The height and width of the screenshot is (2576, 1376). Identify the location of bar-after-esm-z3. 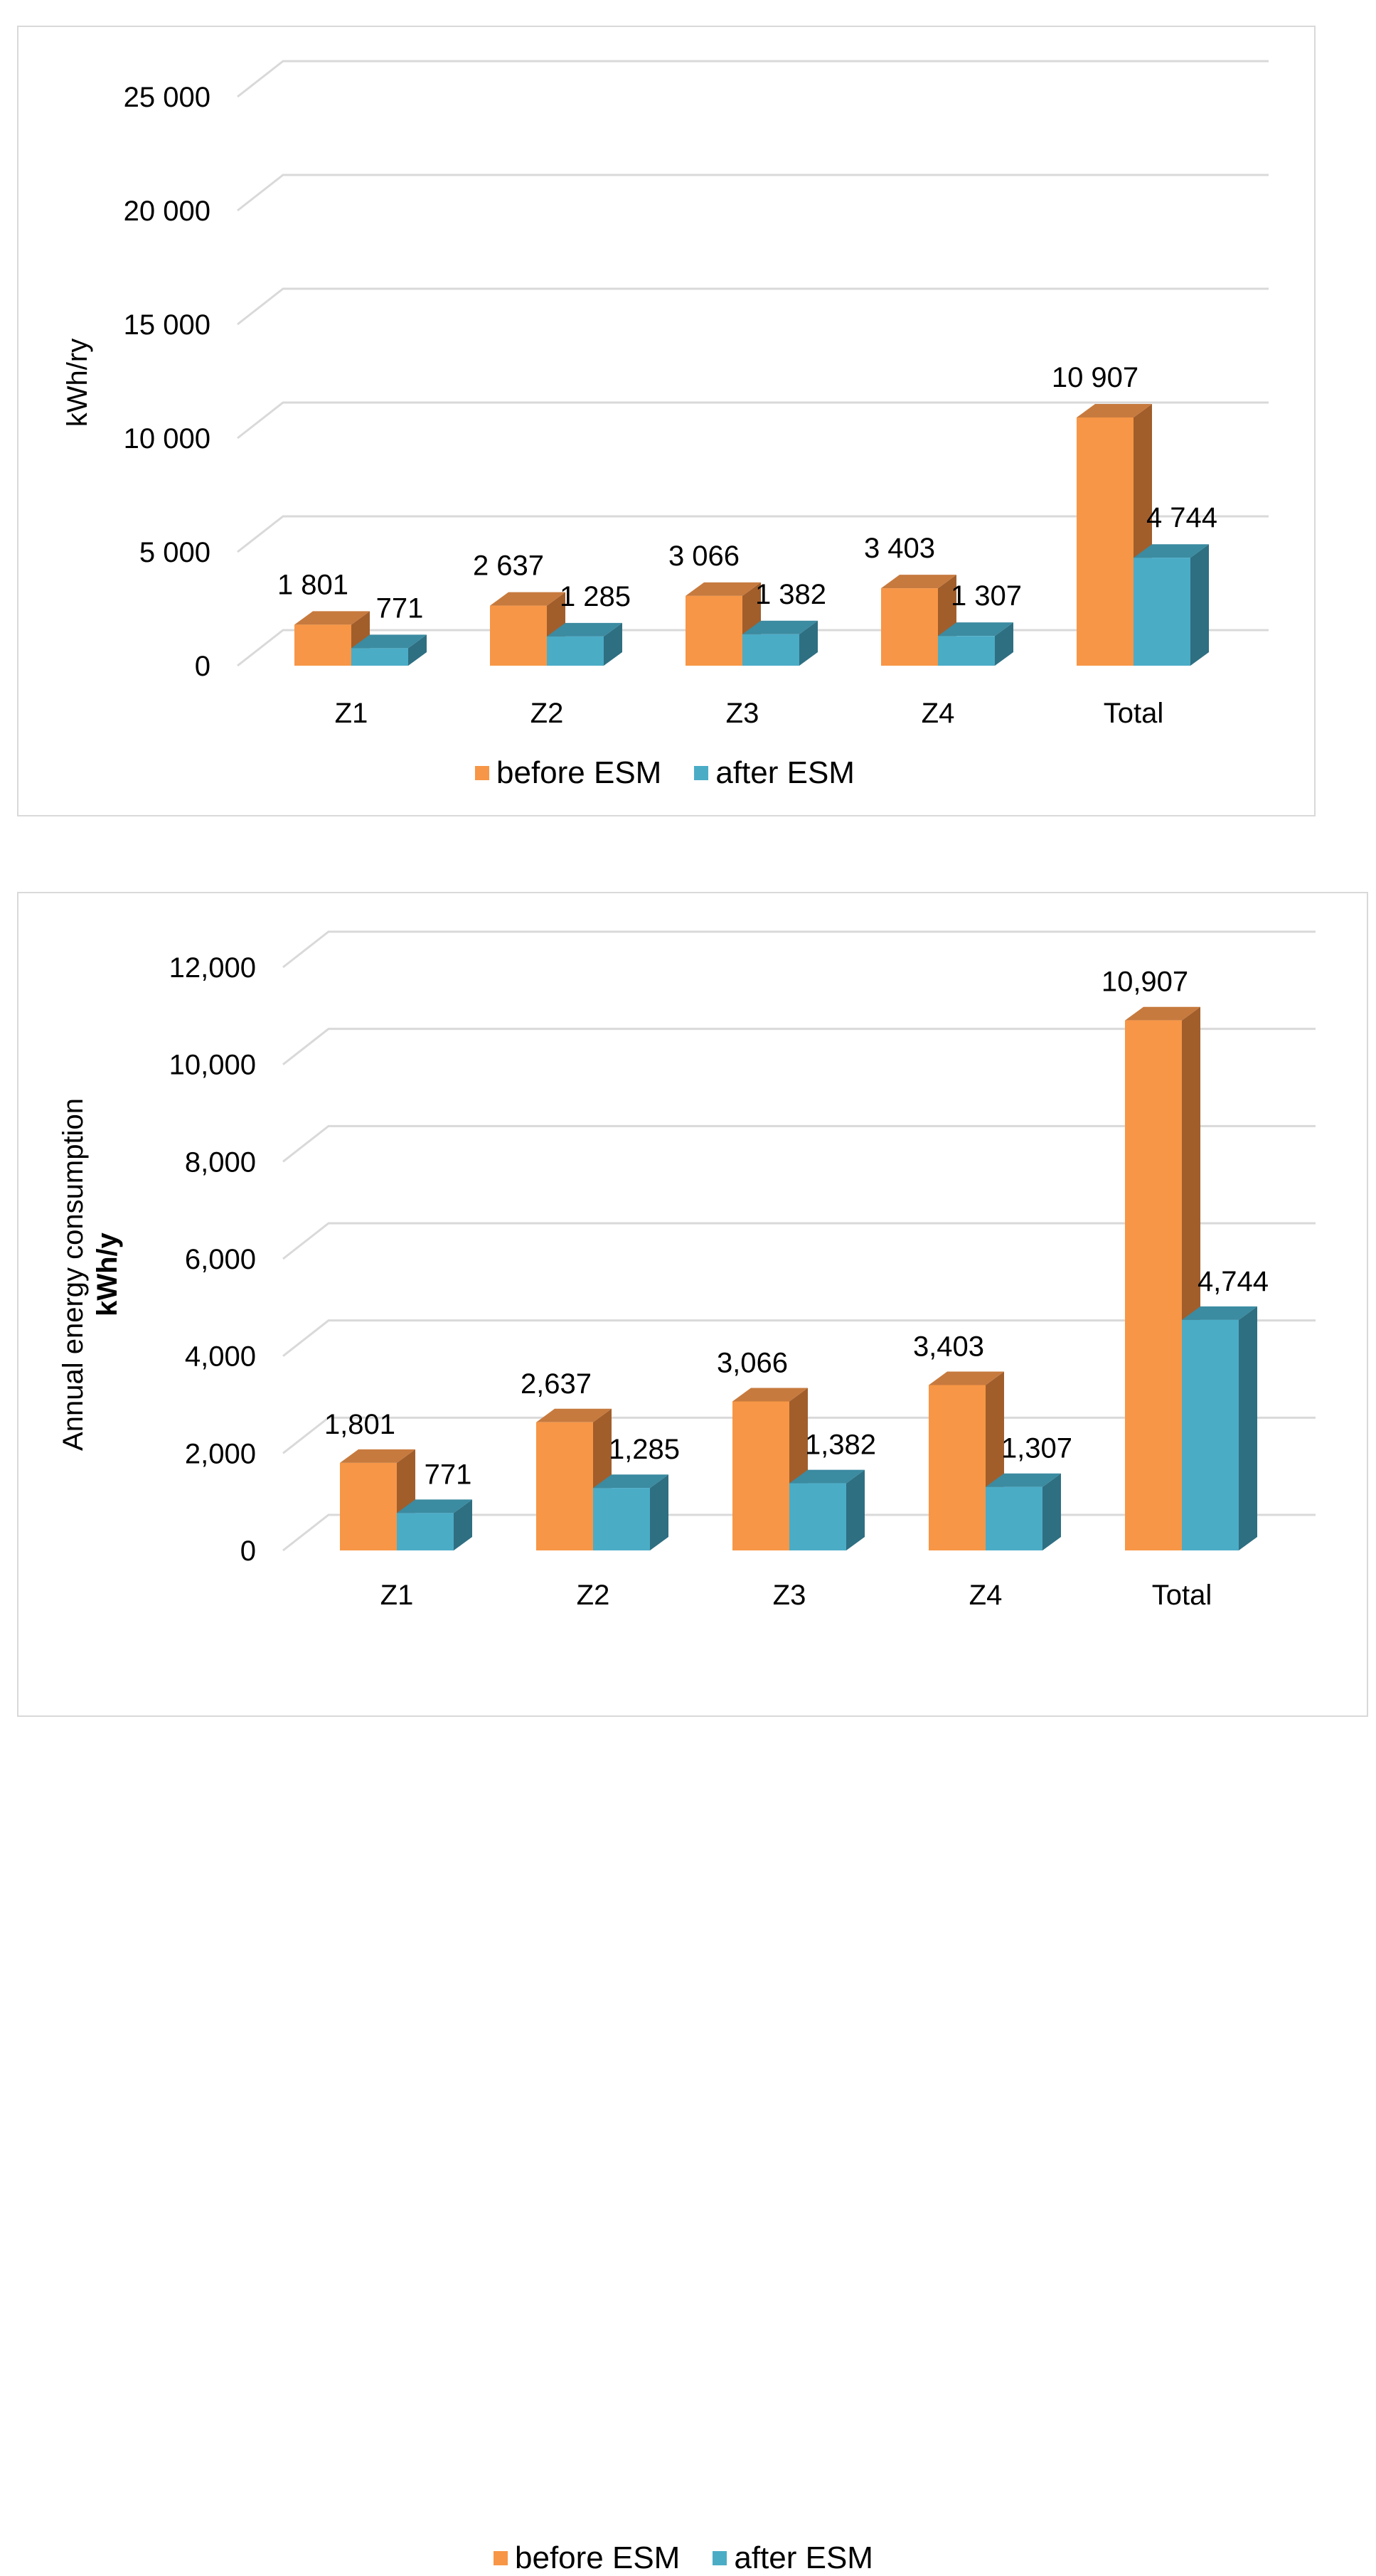
(827, 1509).